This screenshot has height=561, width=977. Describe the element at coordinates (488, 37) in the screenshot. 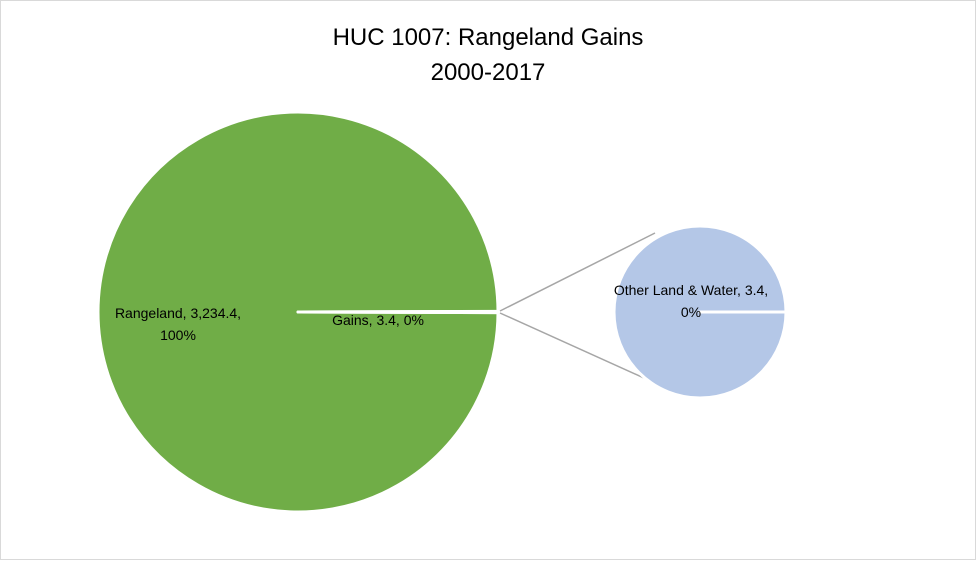

I see `chart-title: HUC 1007: Rangeland Gains` at that location.